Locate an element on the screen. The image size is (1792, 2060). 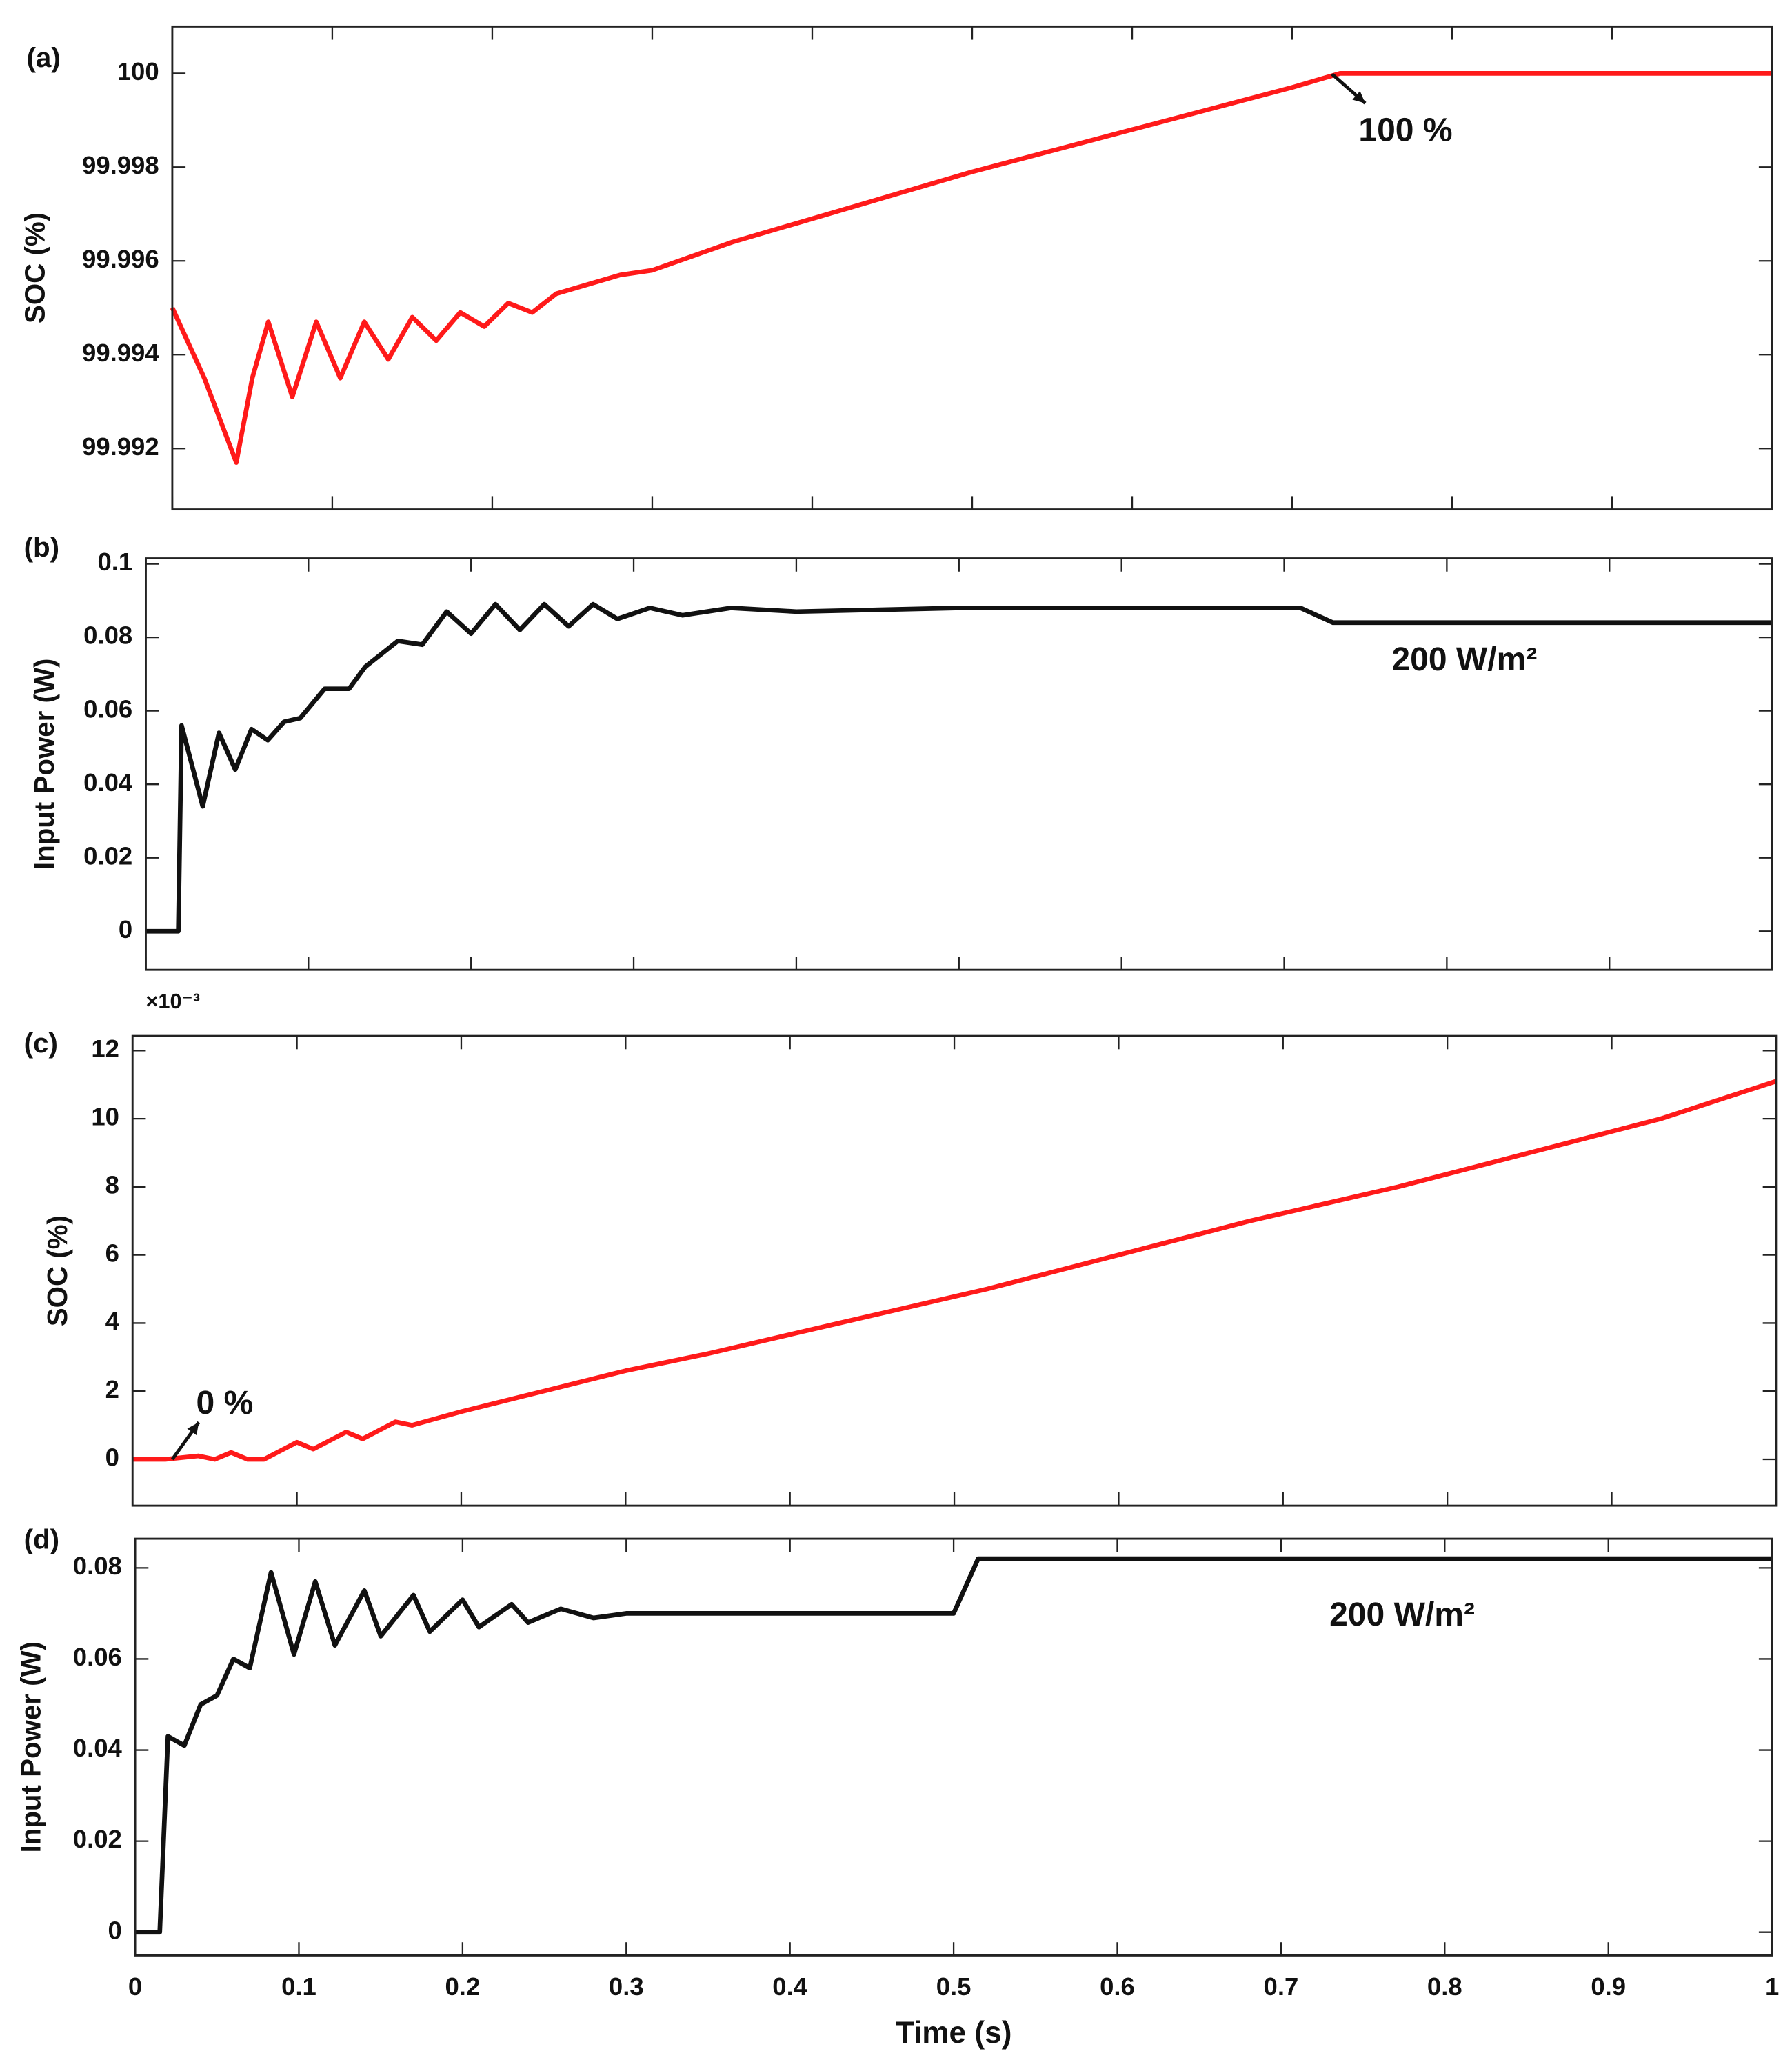
data-line is located at coordinates (959, 767).